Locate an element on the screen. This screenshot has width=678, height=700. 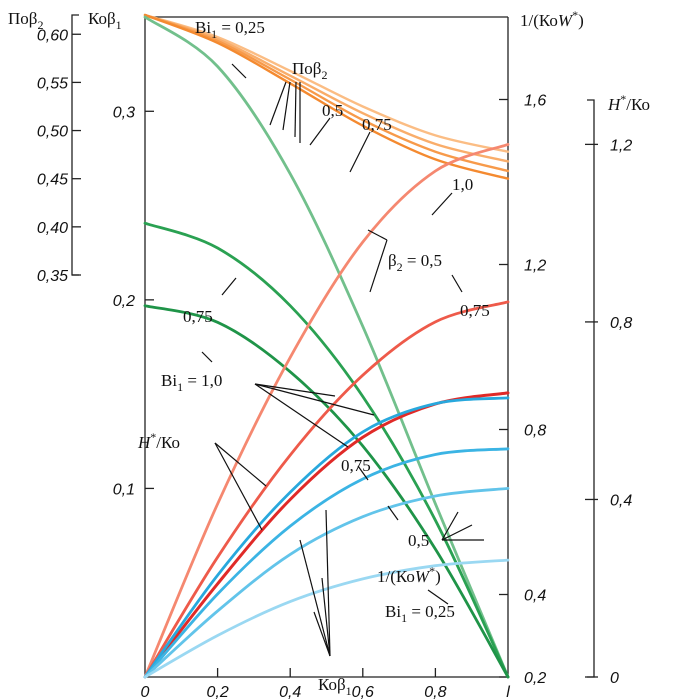
x-tick-label: 0,4 is located at coordinates (290, 692).